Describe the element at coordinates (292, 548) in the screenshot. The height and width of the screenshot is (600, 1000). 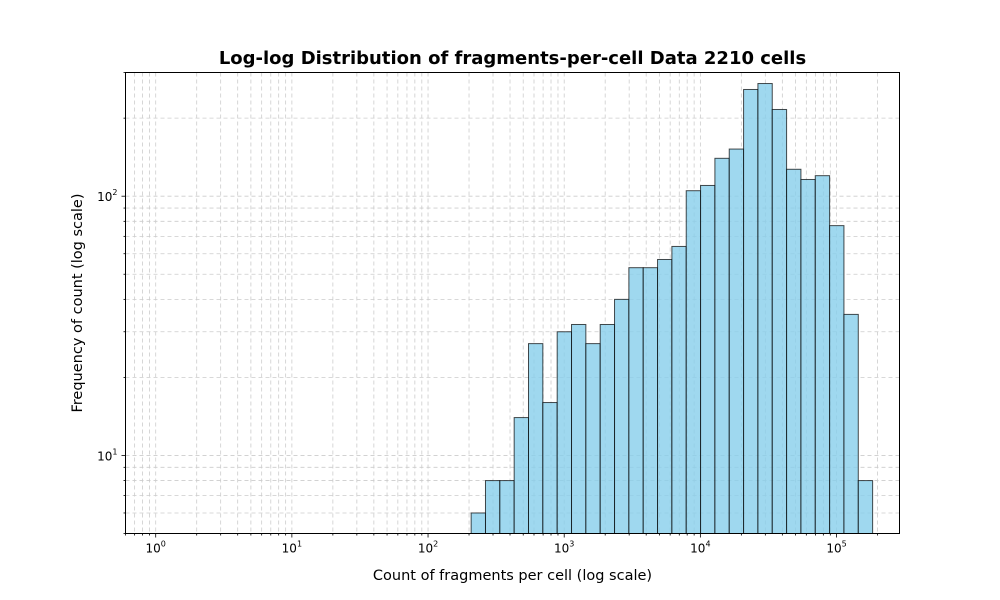
I see `x-tick-label: 10¹` at that location.